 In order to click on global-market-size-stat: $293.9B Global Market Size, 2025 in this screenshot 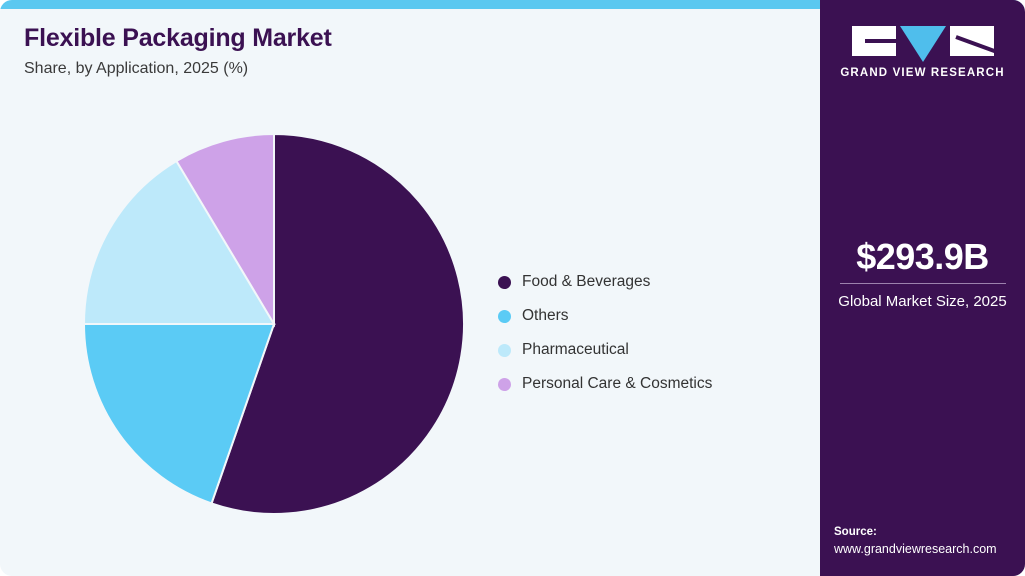, I will do `click(922, 275)`.